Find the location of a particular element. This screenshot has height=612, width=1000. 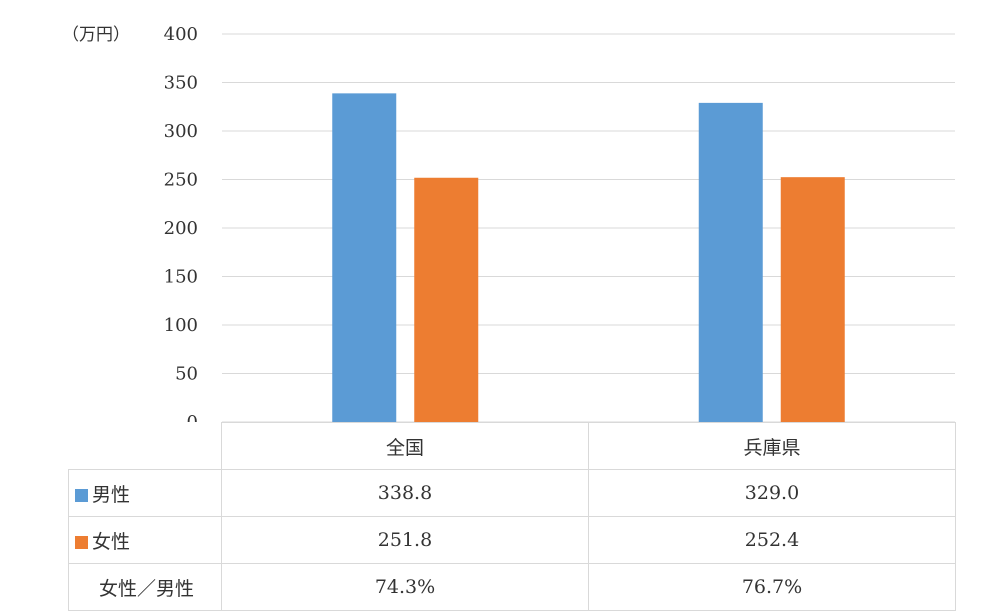

y-tick-label: 400 is located at coordinates (181, 34).